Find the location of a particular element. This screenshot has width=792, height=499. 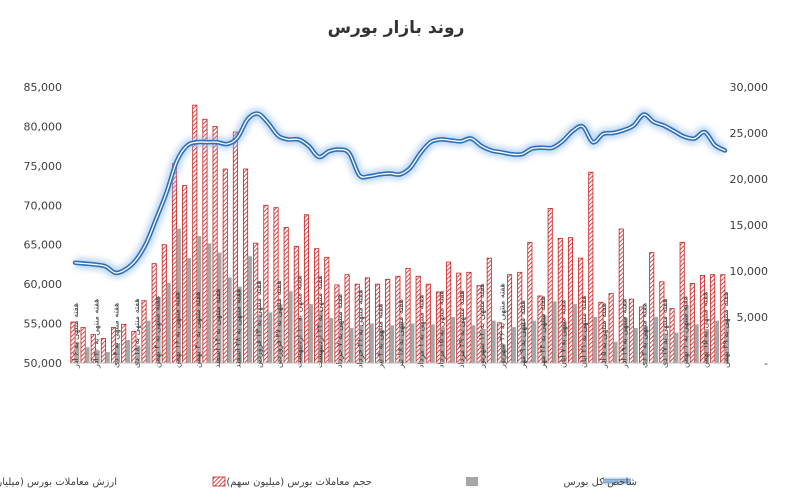

category-label: هفته منتهی به ۱۸ دی is located at coordinates (136, 333).